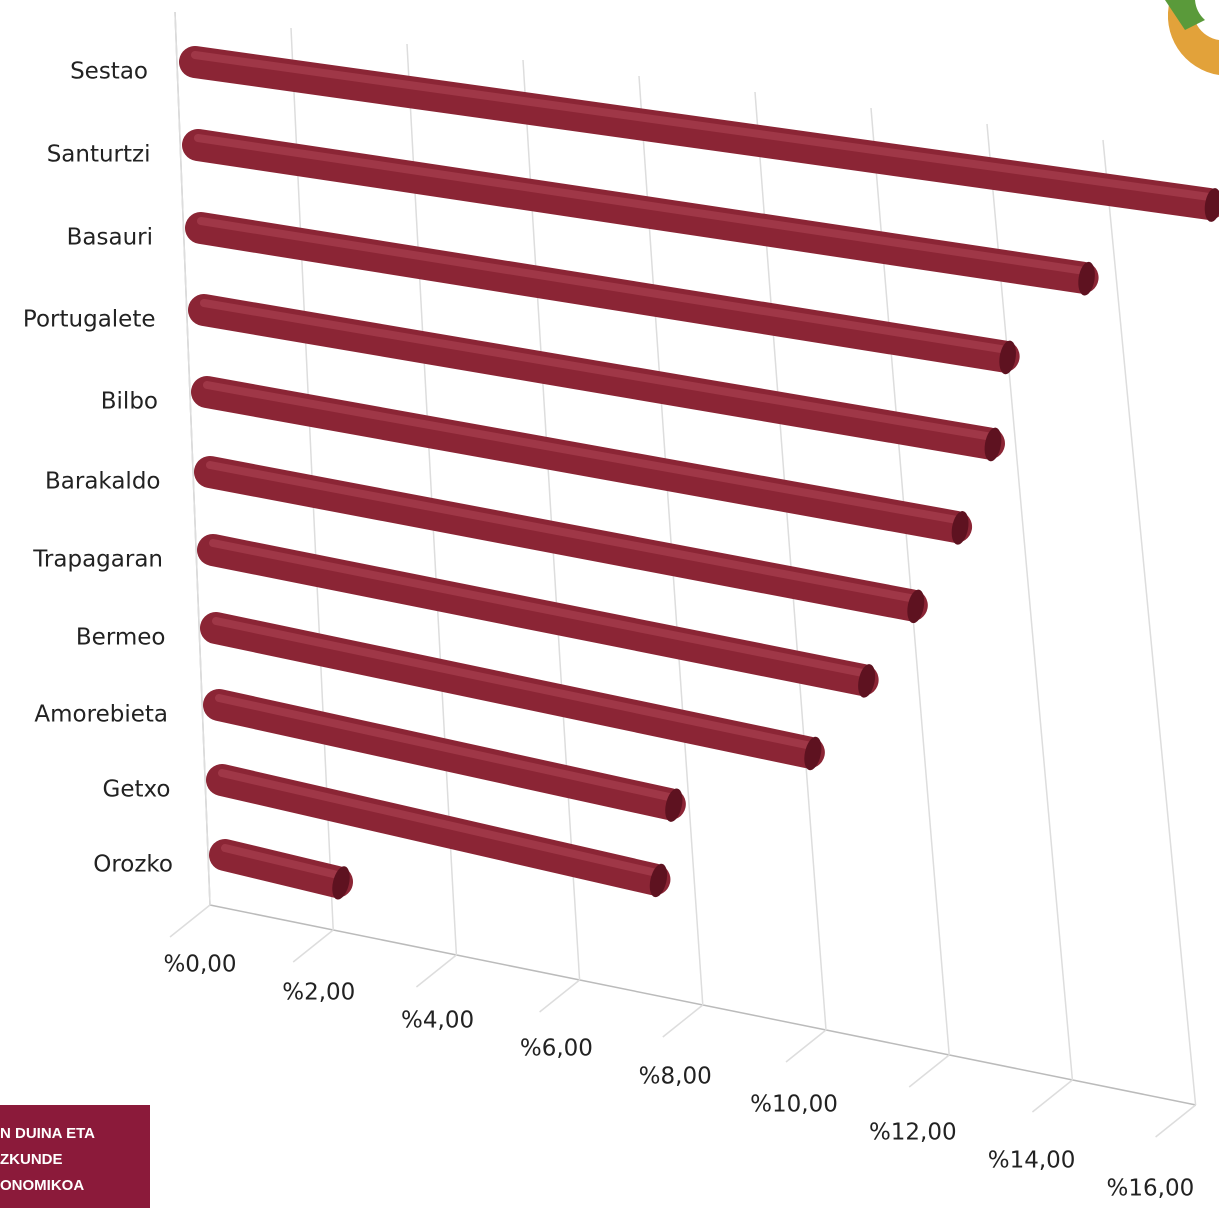 This screenshot has width=1219, height=1208. I want to click on y-tick-label: Bermeo, so click(121, 638).